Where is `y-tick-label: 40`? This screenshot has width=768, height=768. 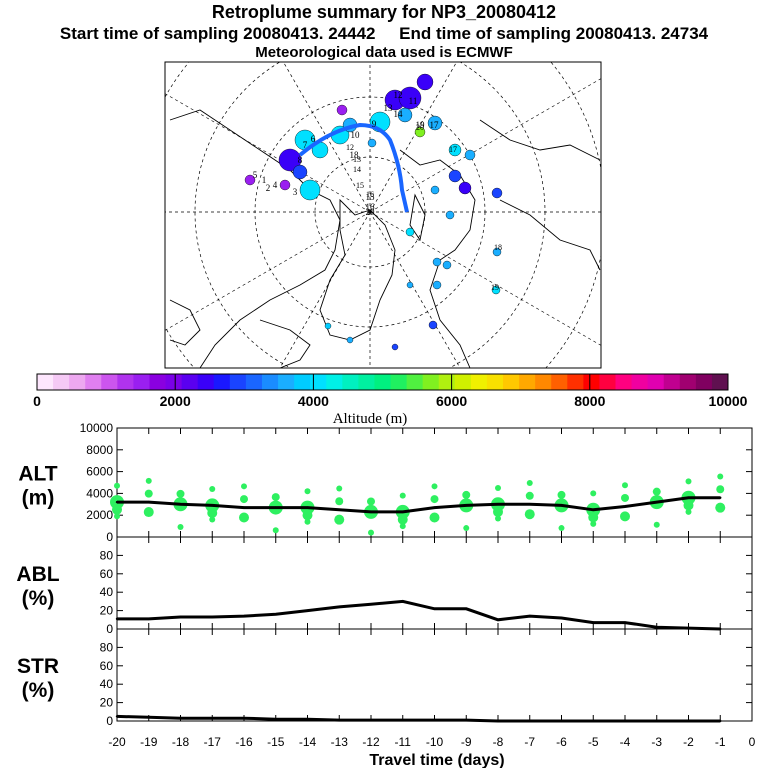
y-tick-label: 40 is located at coordinates (107, 592).